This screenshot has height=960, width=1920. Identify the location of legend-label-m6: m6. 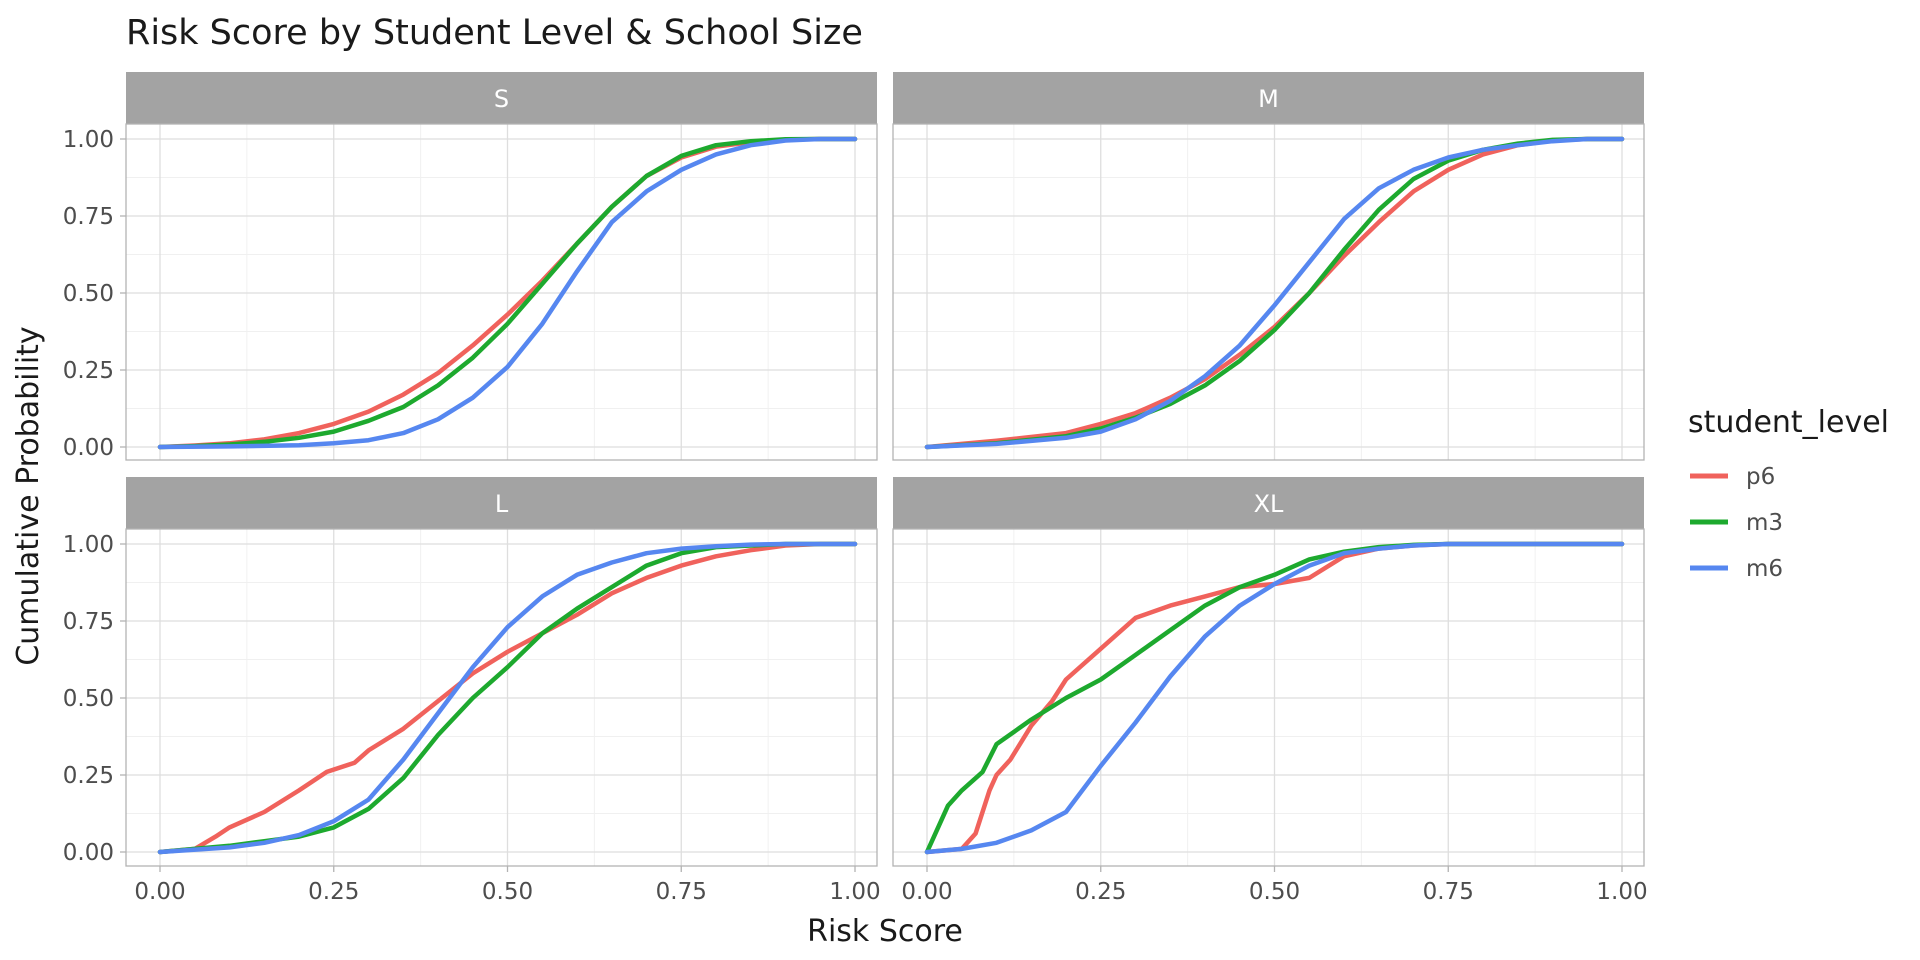
(1764, 569).